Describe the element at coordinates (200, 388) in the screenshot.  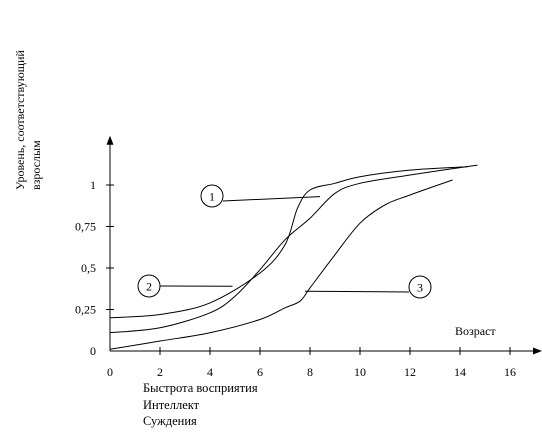
I see `legend-item-perception-speed: Быстрота восприятия` at that location.